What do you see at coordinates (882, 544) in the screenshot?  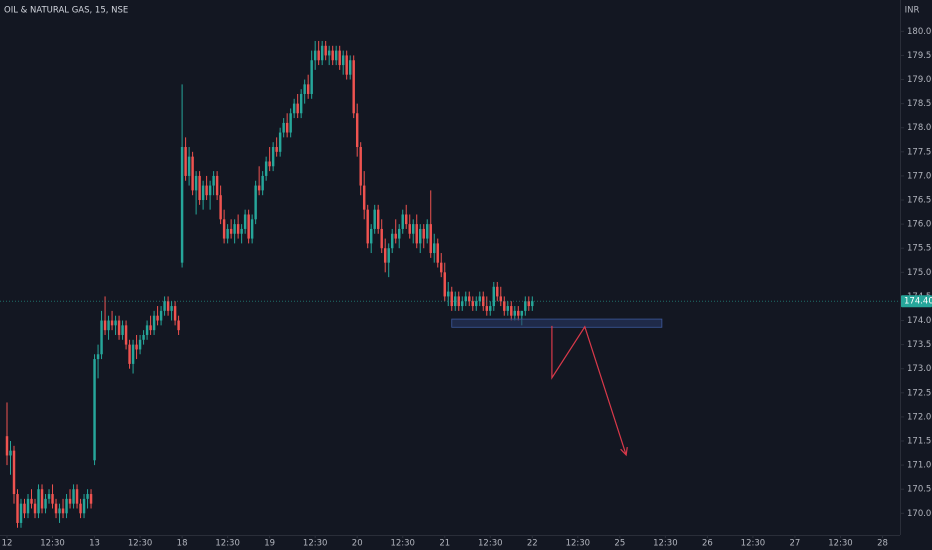 I see `x-tick-label: 28` at bounding box center [882, 544].